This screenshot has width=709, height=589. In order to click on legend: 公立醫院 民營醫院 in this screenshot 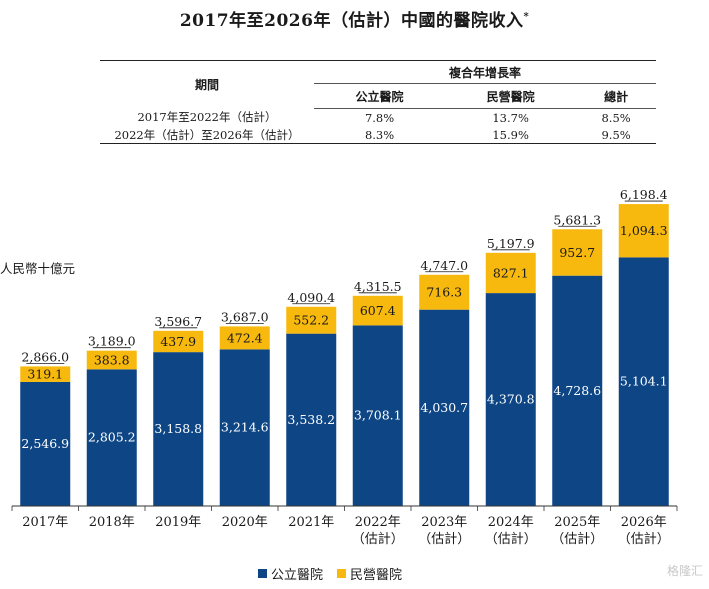, I will do `click(337, 573)`.